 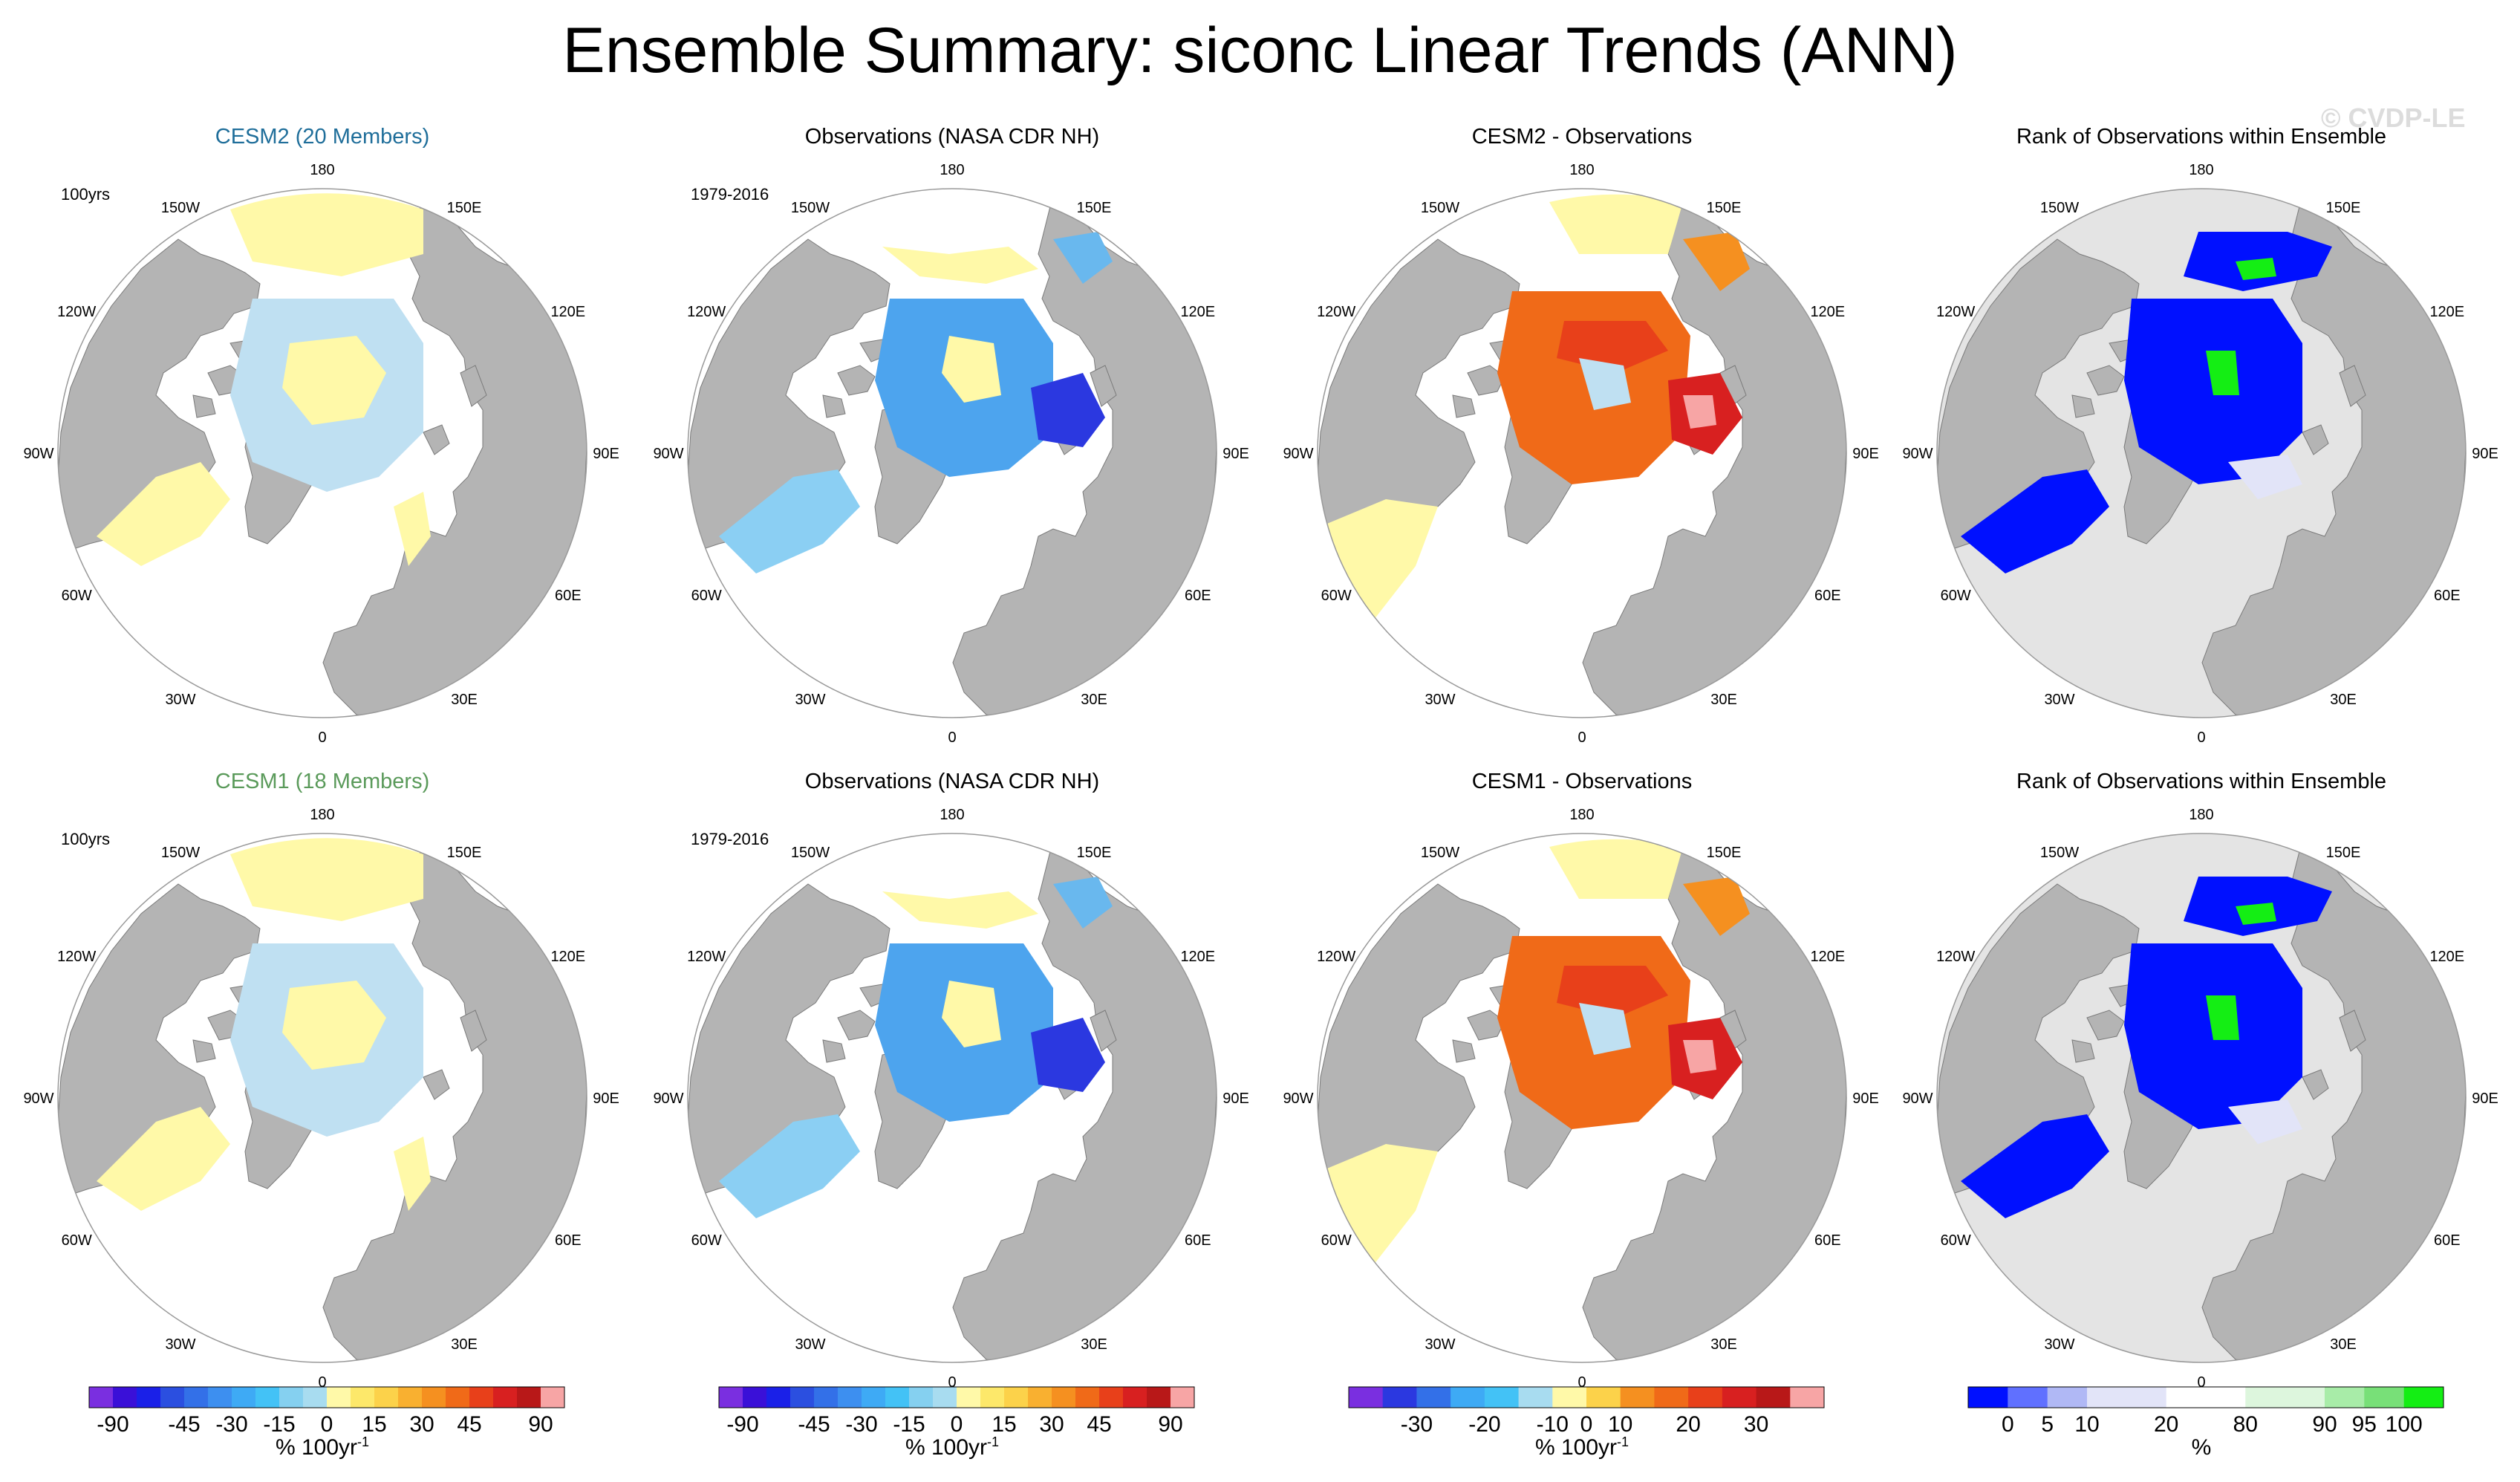 I want to click on colorbar-tick-label: 30, so click(x=1756, y=1423).